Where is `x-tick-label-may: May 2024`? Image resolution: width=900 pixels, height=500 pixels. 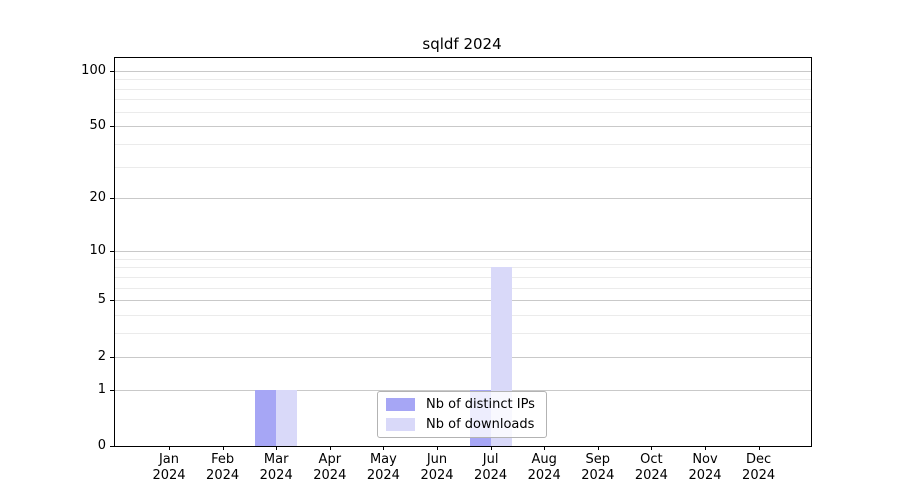 x-tick-label-may: May 2024 is located at coordinates (383, 468).